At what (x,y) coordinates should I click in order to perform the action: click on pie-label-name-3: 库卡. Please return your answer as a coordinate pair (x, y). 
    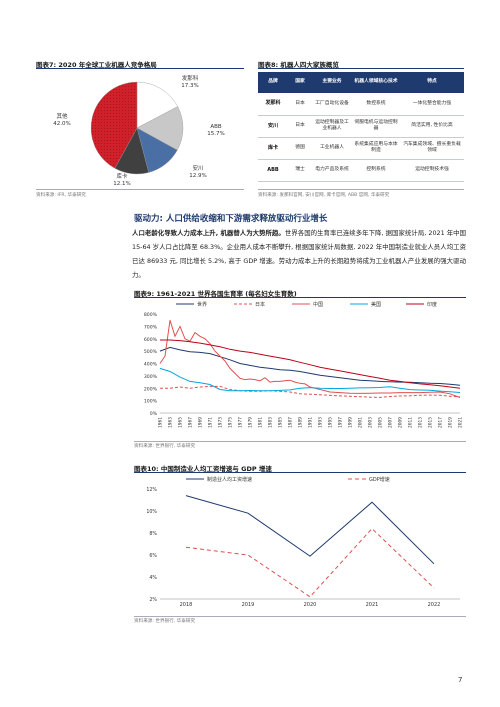
    Looking at the image, I should click on (122, 176).